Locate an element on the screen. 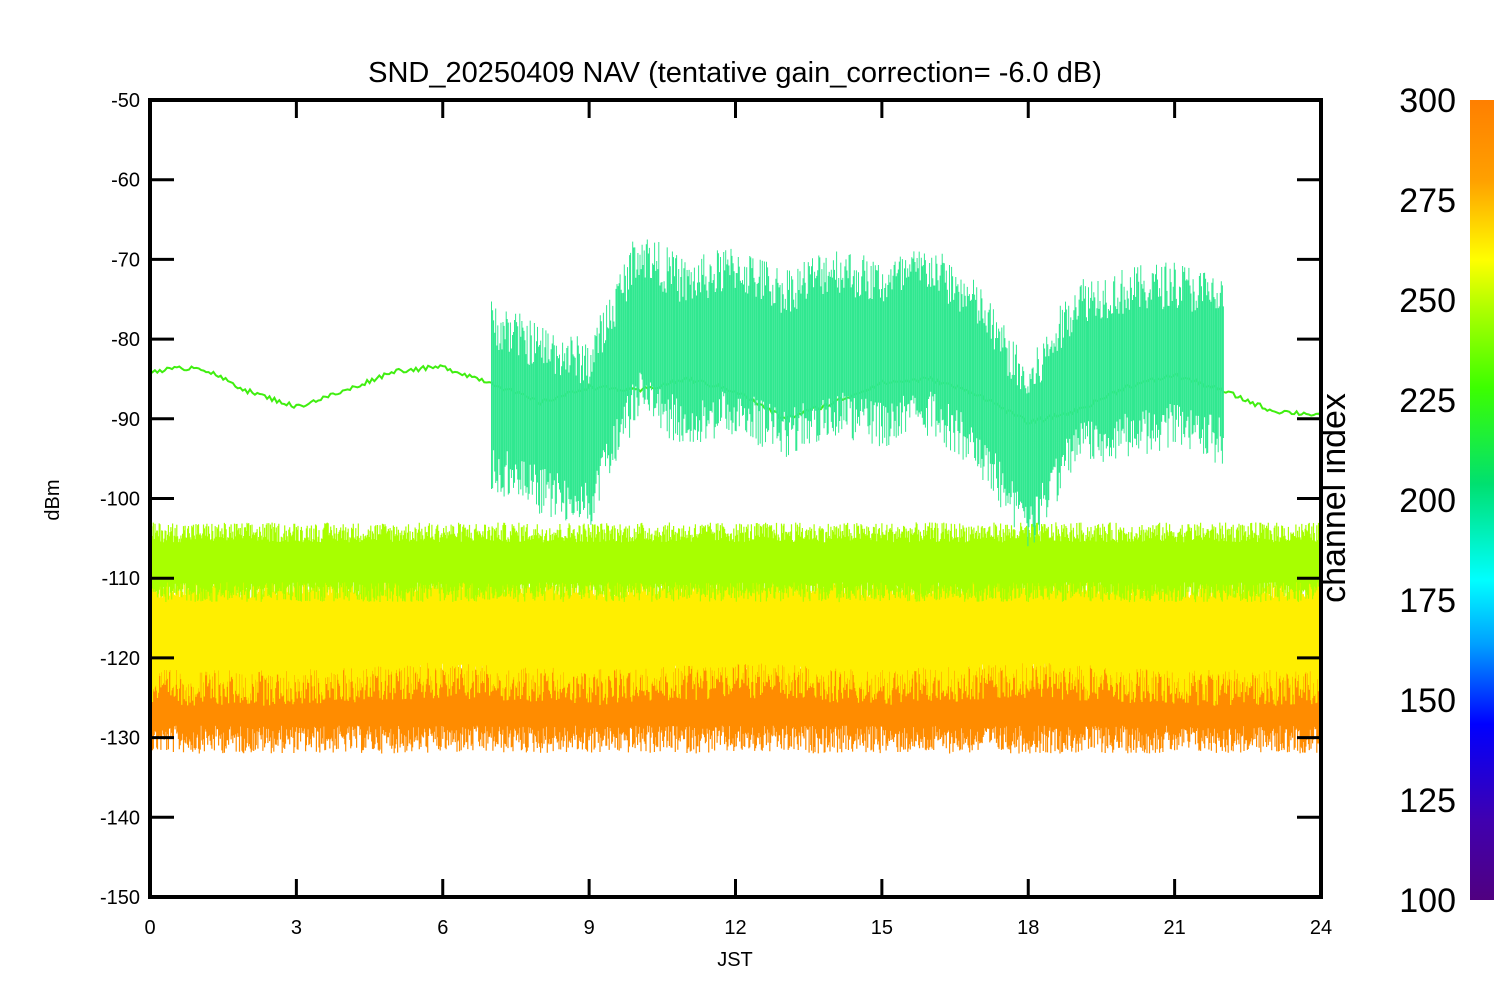  colorbar-tick-label: 225 is located at coordinates (1427, 401).